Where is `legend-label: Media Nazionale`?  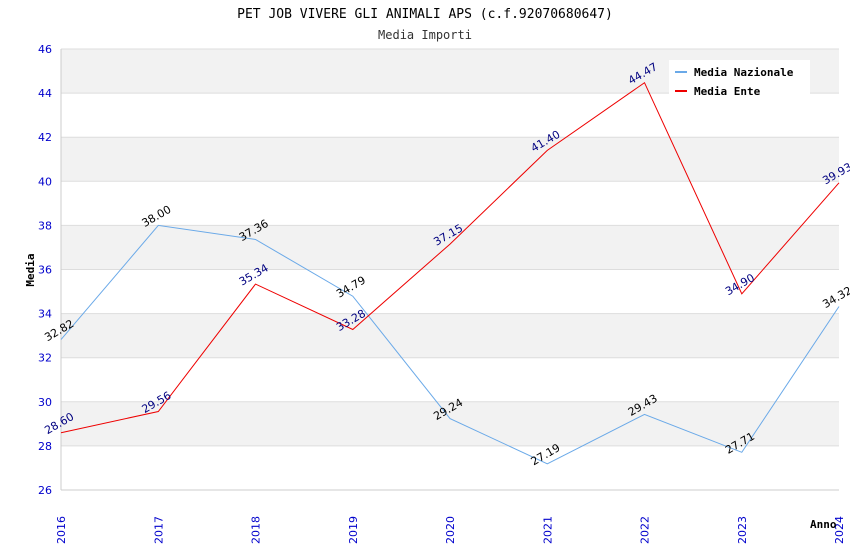
legend-label: Media Nazionale is located at coordinates (744, 72).